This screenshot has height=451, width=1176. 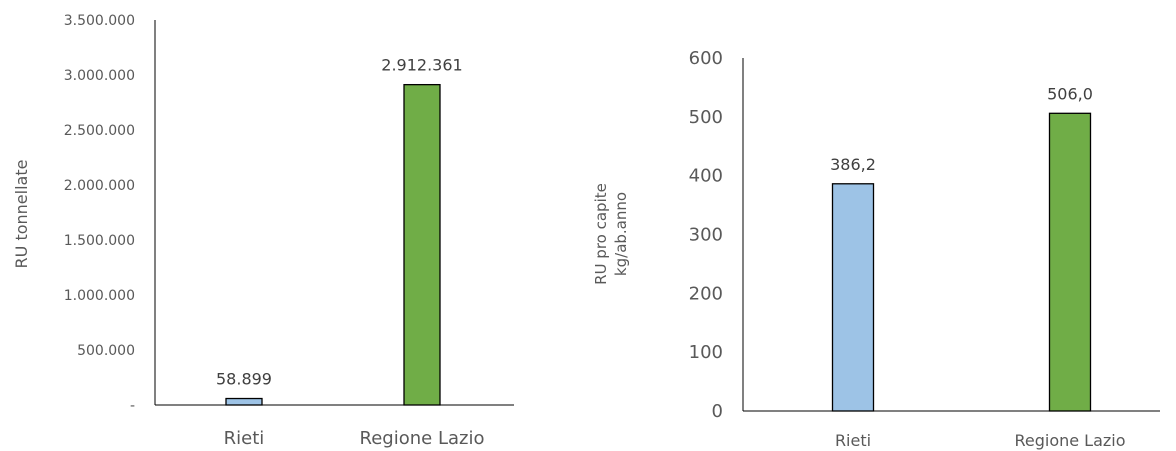 I want to click on y-tick-label: -, so click(x=132, y=406).